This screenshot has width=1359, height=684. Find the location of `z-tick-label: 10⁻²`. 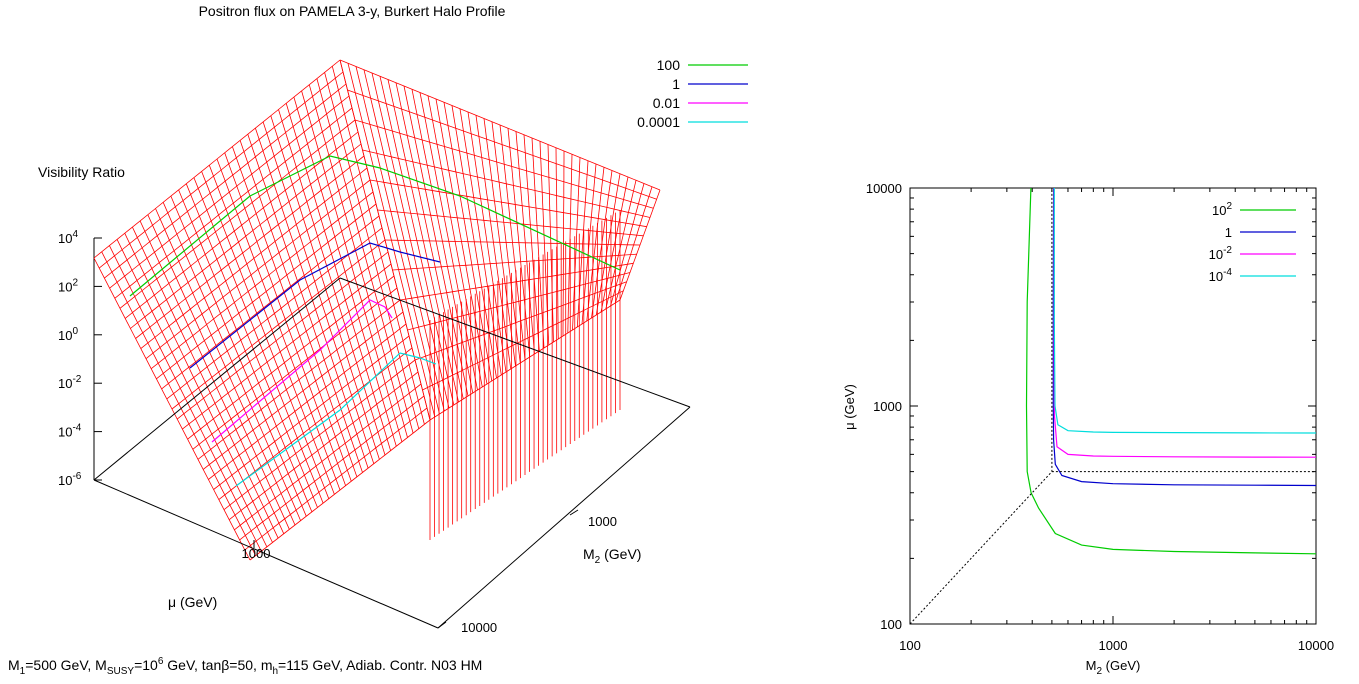

z-tick-label: 10⁻² is located at coordinates (70, 382).